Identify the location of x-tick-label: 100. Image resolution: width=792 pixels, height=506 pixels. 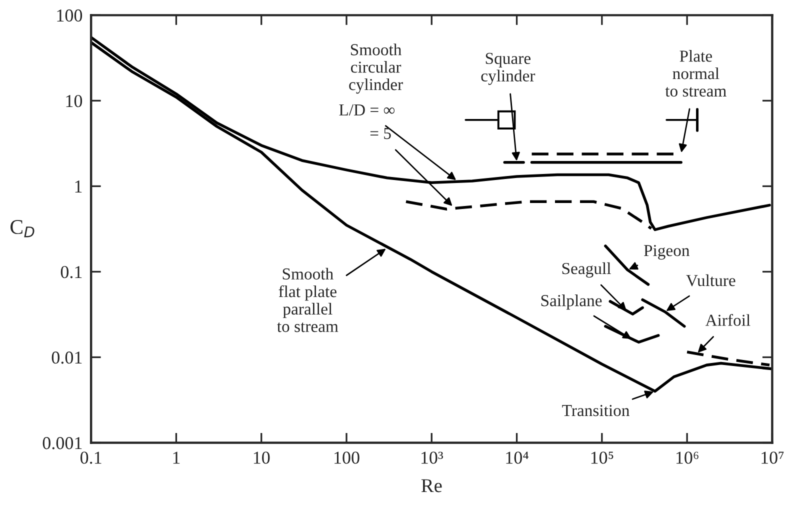
(347, 458).